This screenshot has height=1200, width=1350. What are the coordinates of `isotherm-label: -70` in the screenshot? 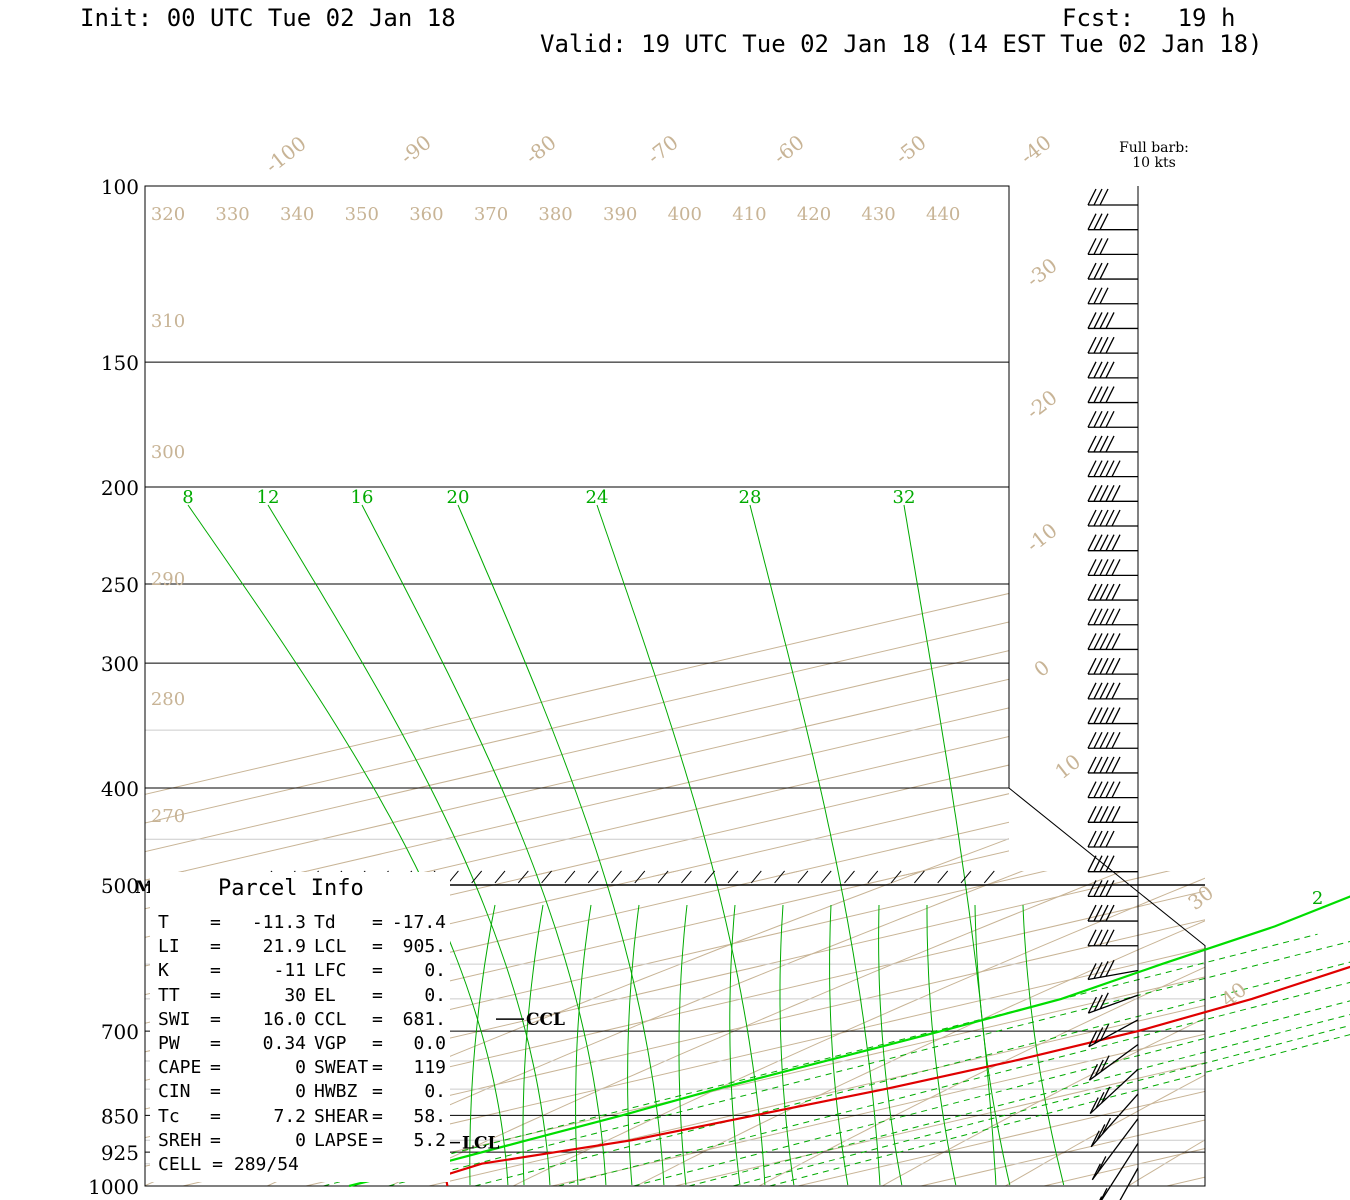 It's located at (663, 149).